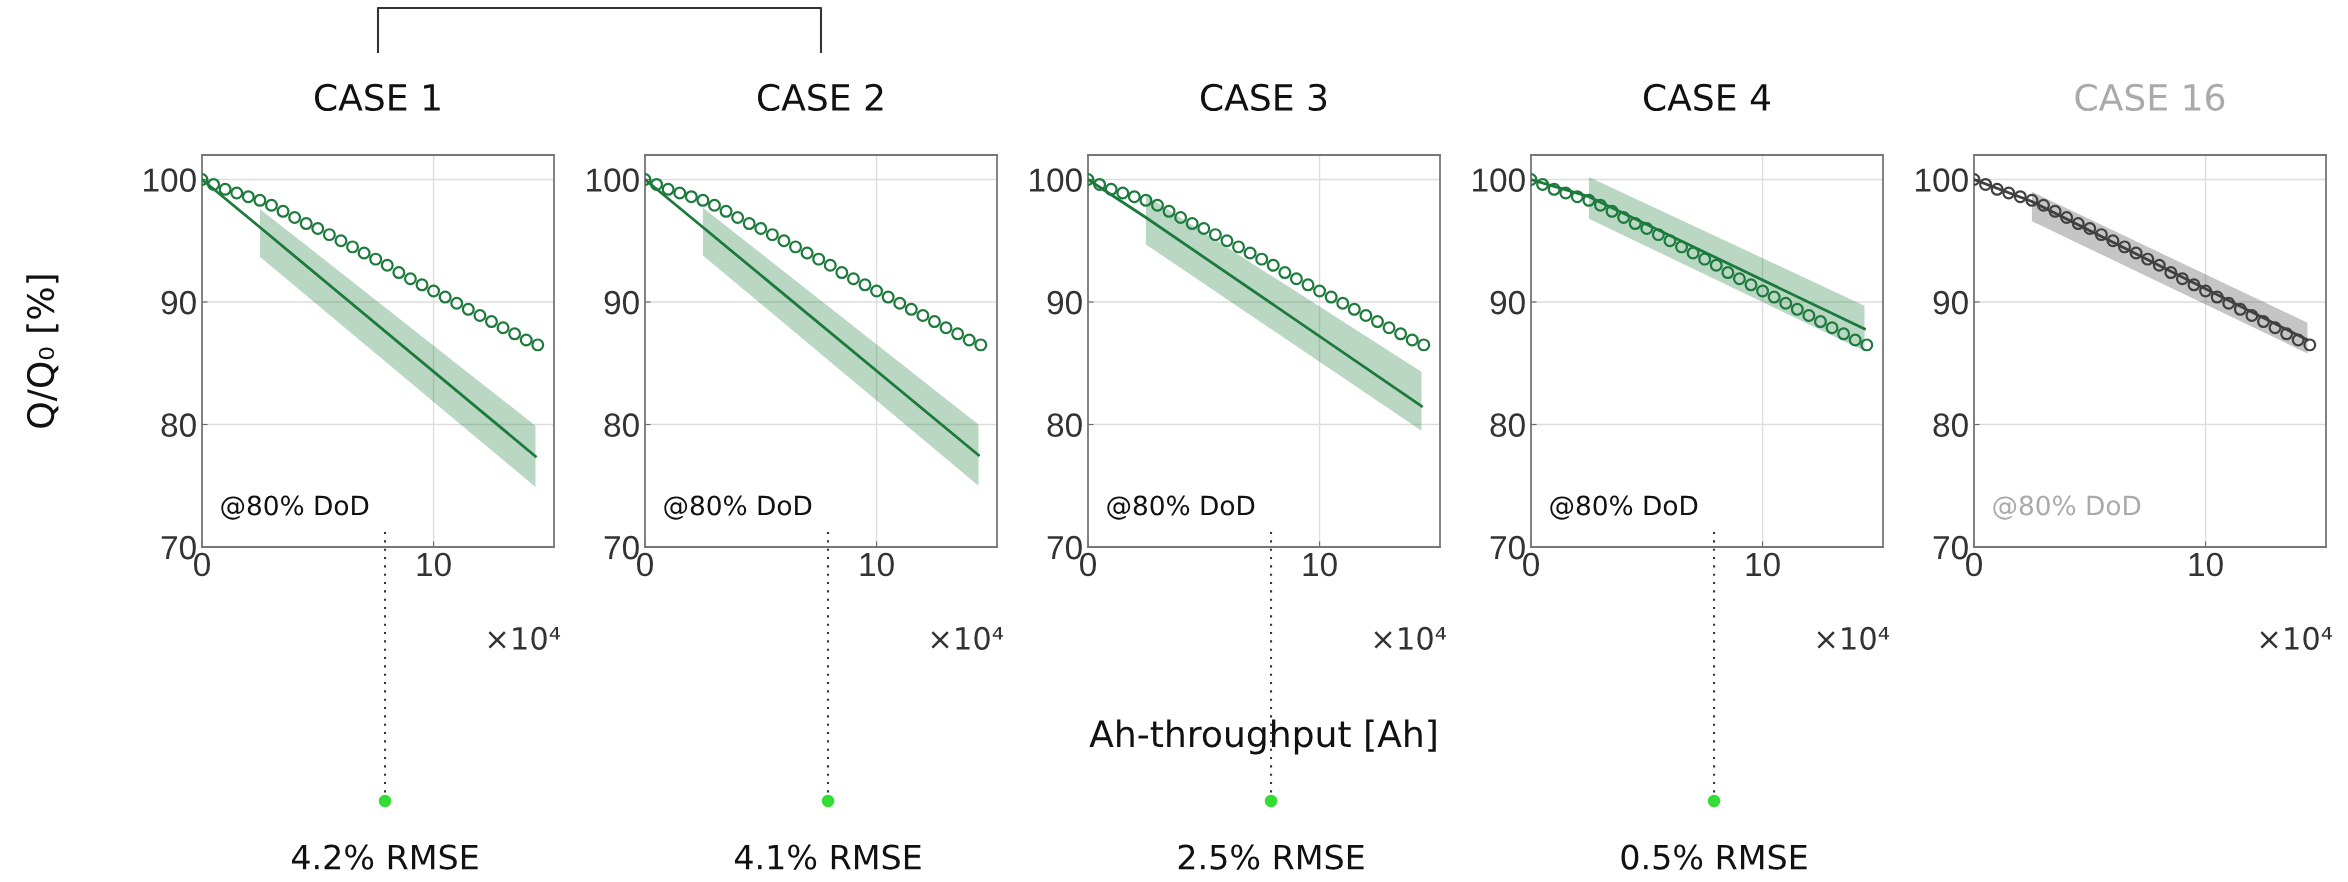 This screenshot has width=2348, height=882. What do you see at coordinates (1707, 97) in the screenshot?
I see `chart-title: CASE 4` at bounding box center [1707, 97].